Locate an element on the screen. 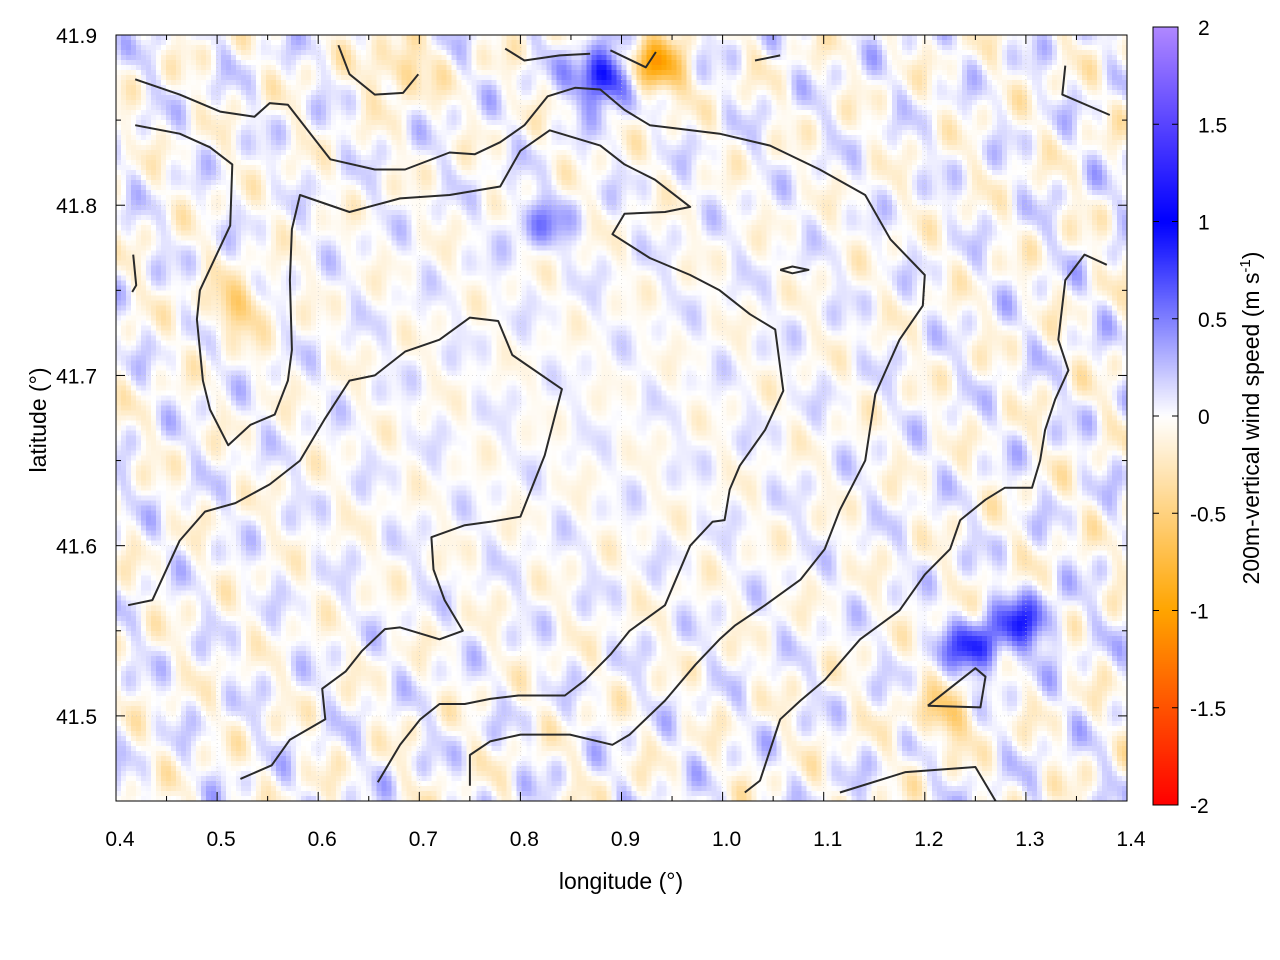  colorbar-label-sup: -1 is located at coordinates (1245, 265).